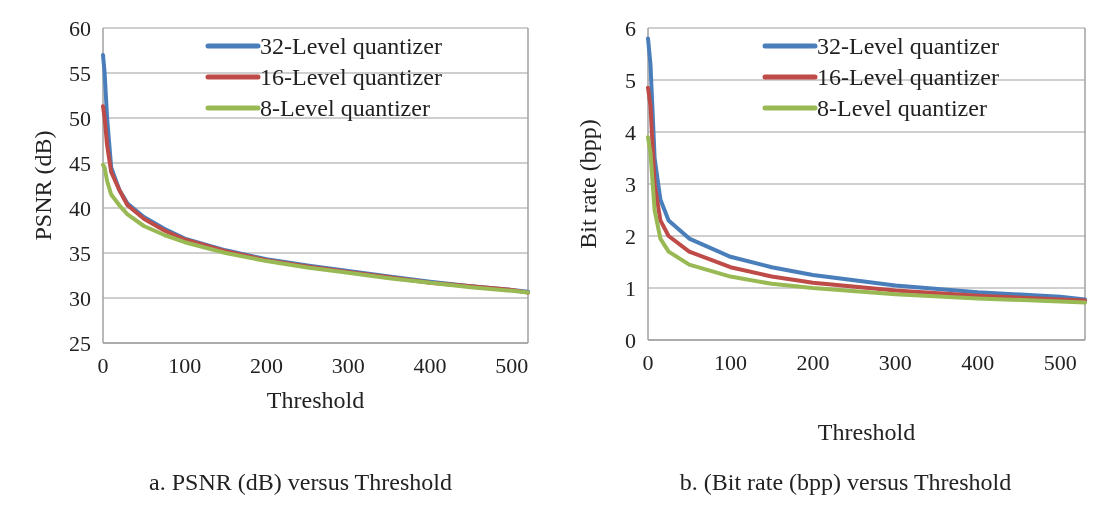  What do you see at coordinates (630, 288) in the screenshot?
I see `y-tick-label: 1` at bounding box center [630, 288].